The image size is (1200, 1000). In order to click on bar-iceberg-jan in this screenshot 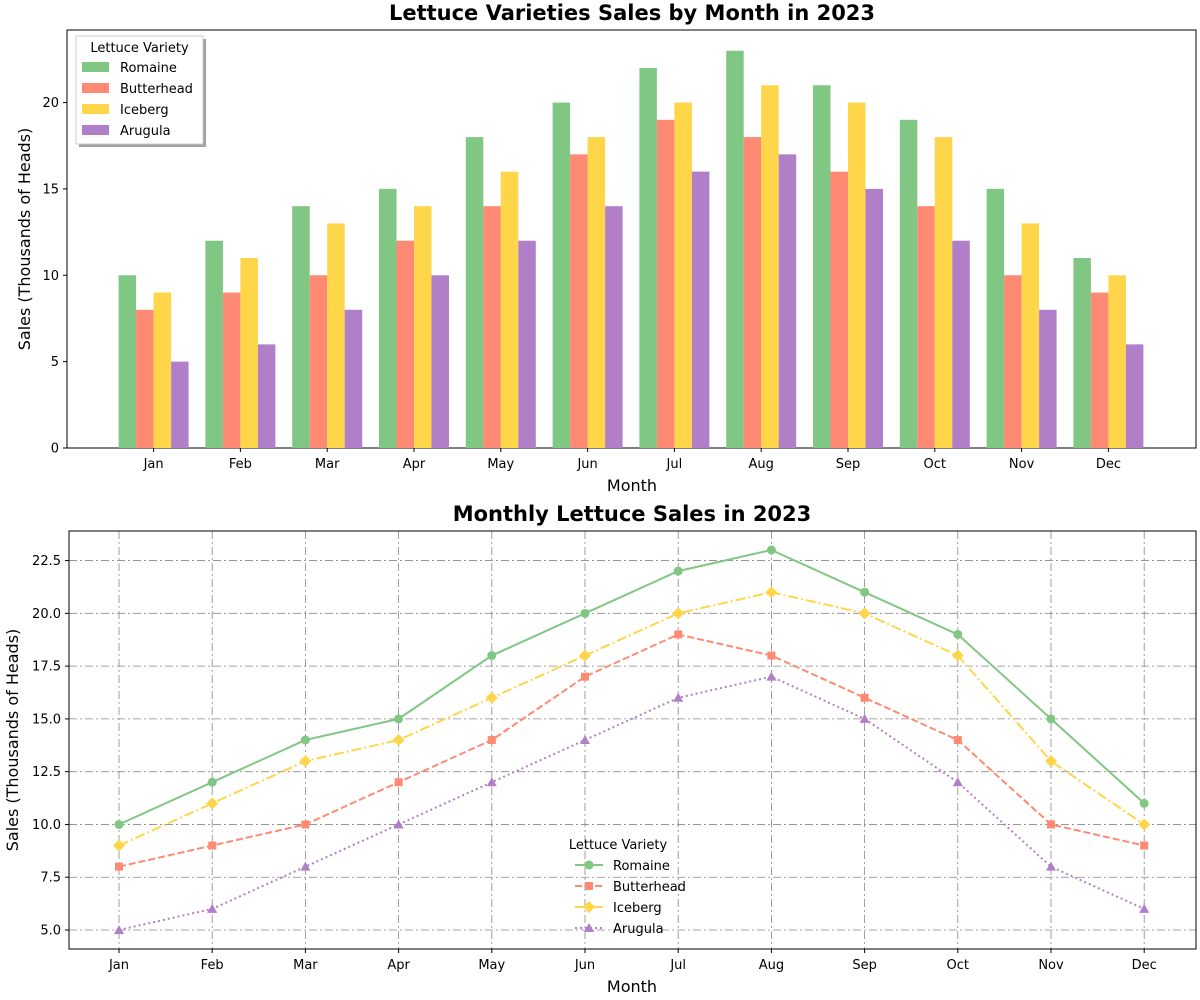, I will do `click(162, 370)`.